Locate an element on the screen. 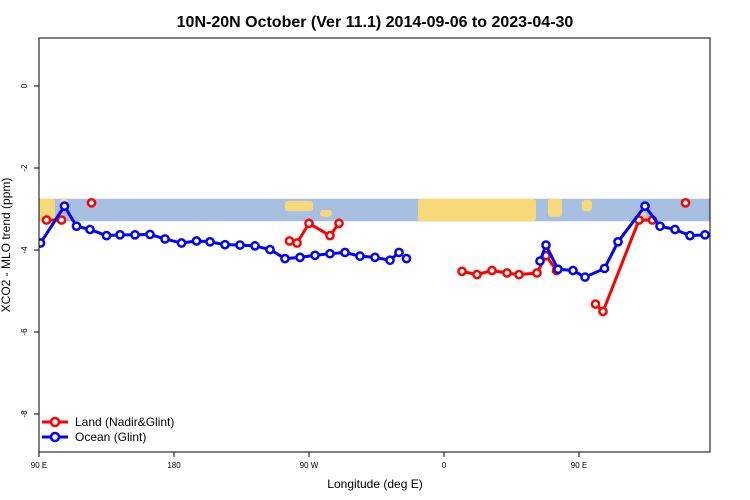 The image size is (750, 500). x-tick-label: 180 is located at coordinates (174, 465).